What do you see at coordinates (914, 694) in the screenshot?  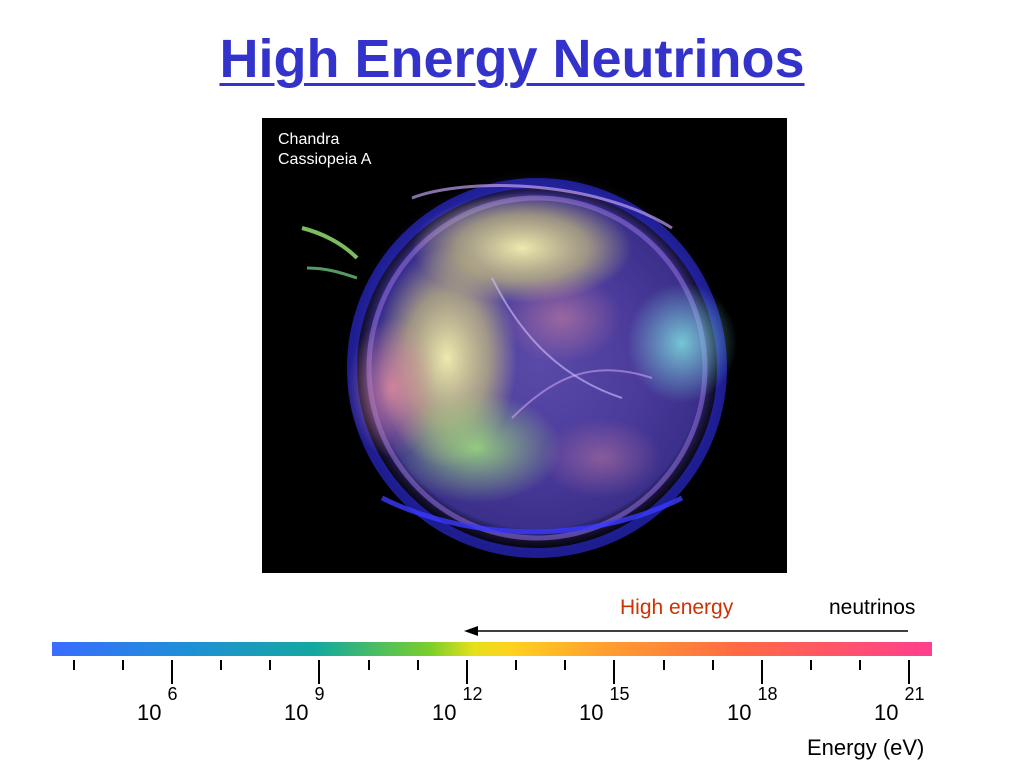 I see `tick-exponent: 21` at bounding box center [914, 694].